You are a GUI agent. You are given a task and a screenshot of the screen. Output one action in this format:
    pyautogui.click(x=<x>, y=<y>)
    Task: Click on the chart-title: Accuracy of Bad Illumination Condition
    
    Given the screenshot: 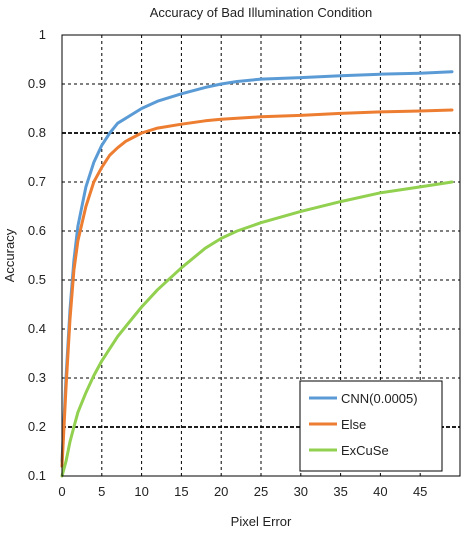 What is the action you would take?
    pyautogui.click(x=261, y=12)
    